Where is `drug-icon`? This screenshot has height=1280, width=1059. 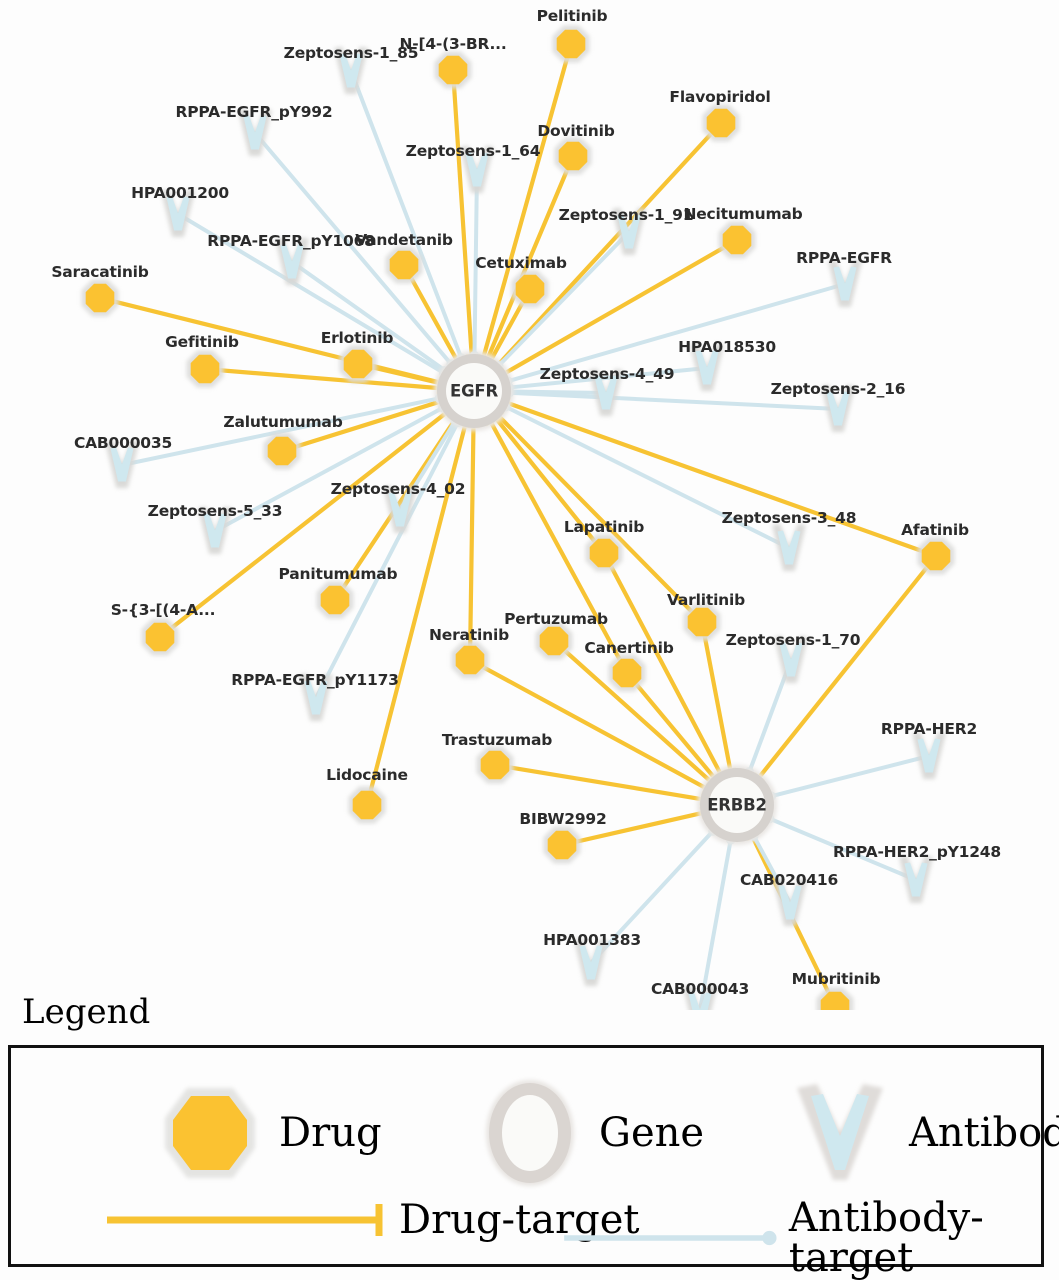
drug-icon is located at coordinates (210, 1133).